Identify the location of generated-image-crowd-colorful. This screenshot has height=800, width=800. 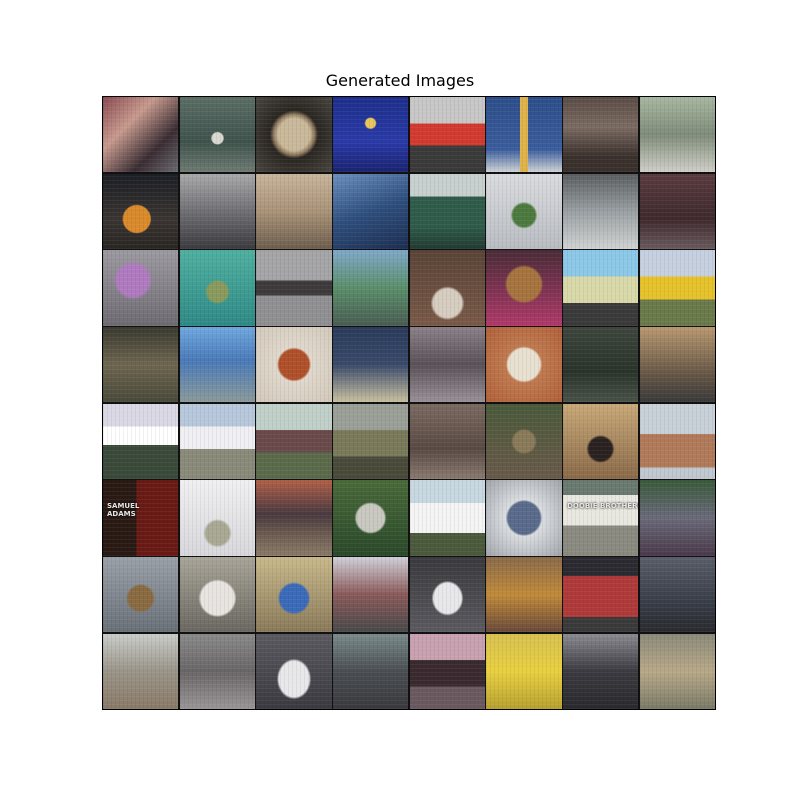
(524, 441).